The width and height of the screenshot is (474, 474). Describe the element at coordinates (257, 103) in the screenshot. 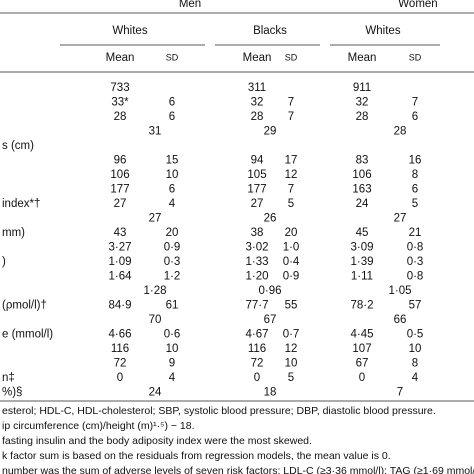

I see `cell: 32` at that location.